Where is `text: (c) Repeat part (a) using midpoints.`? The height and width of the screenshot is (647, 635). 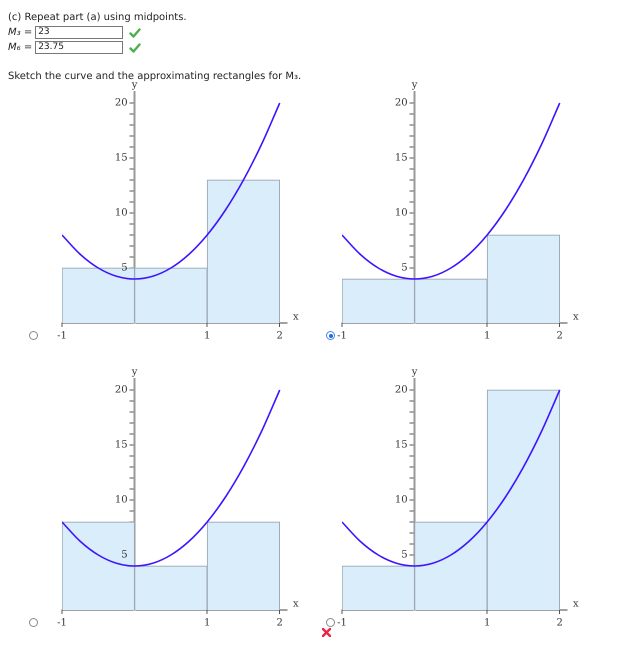 text: (c) Repeat part (a) using midpoints. is located at coordinates (98, 17).